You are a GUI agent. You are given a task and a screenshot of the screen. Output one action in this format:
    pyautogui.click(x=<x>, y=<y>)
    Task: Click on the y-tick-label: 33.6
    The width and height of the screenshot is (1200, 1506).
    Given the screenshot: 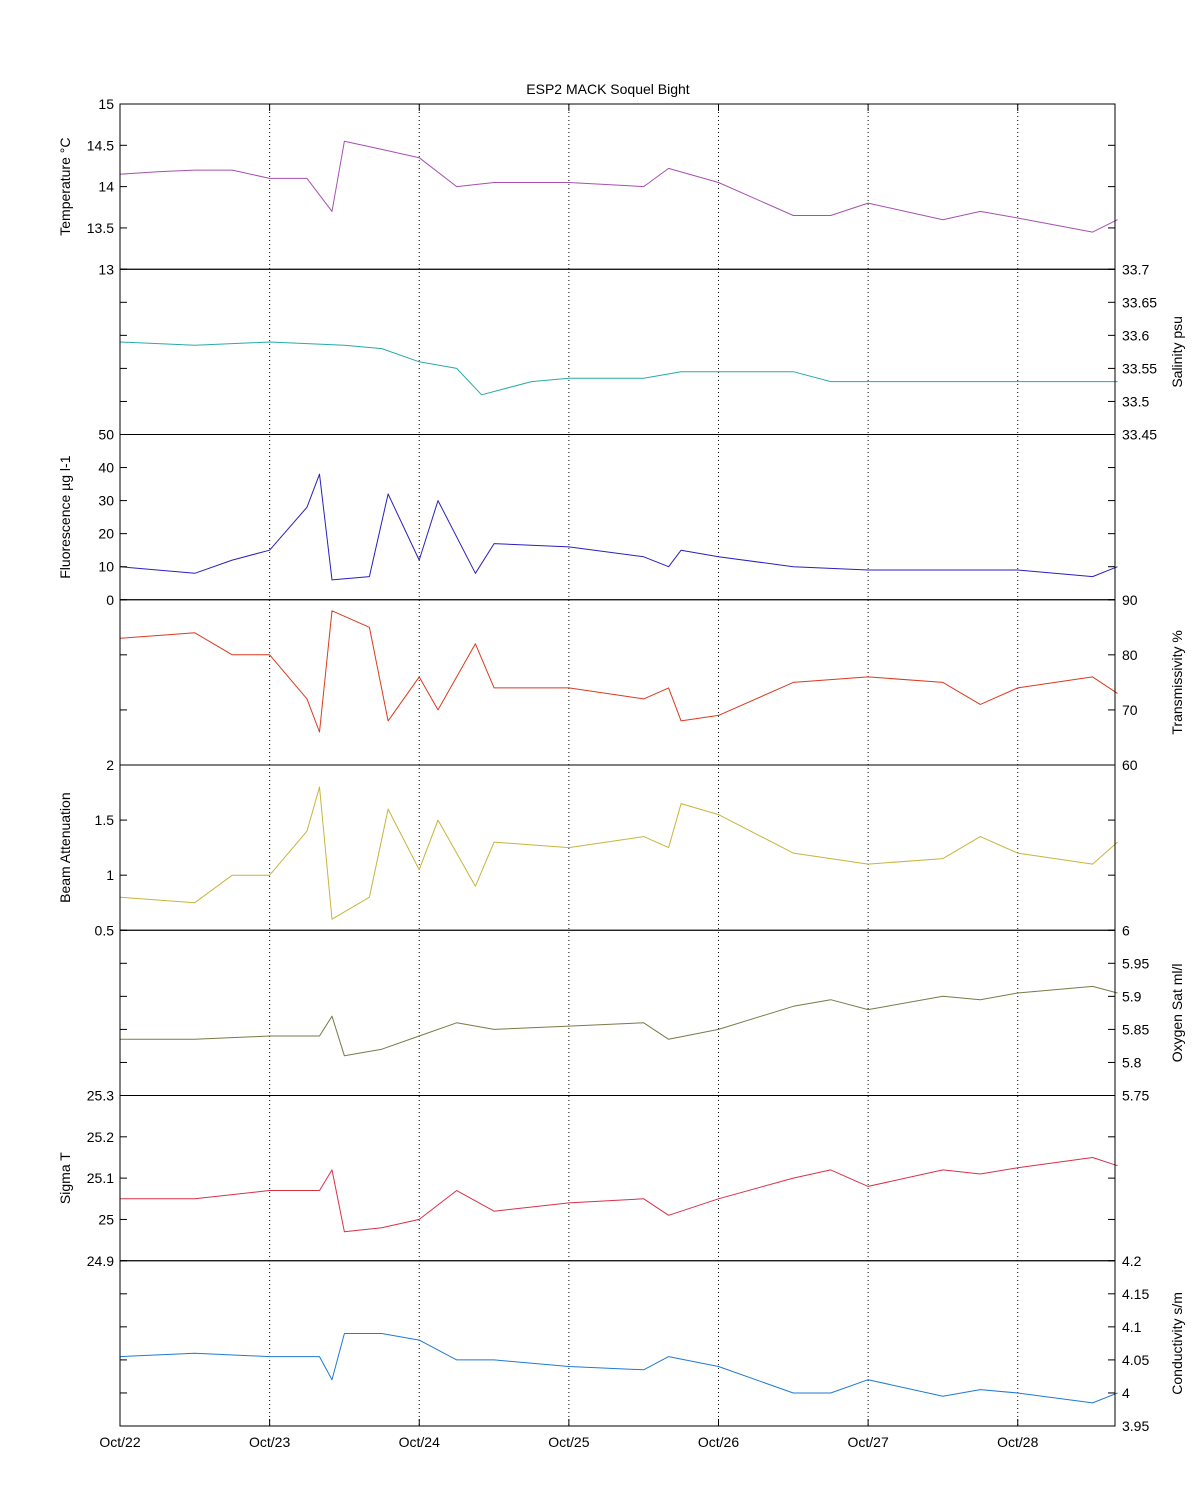 What is the action you would take?
    pyautogui.click(x=1135, y=335)
    